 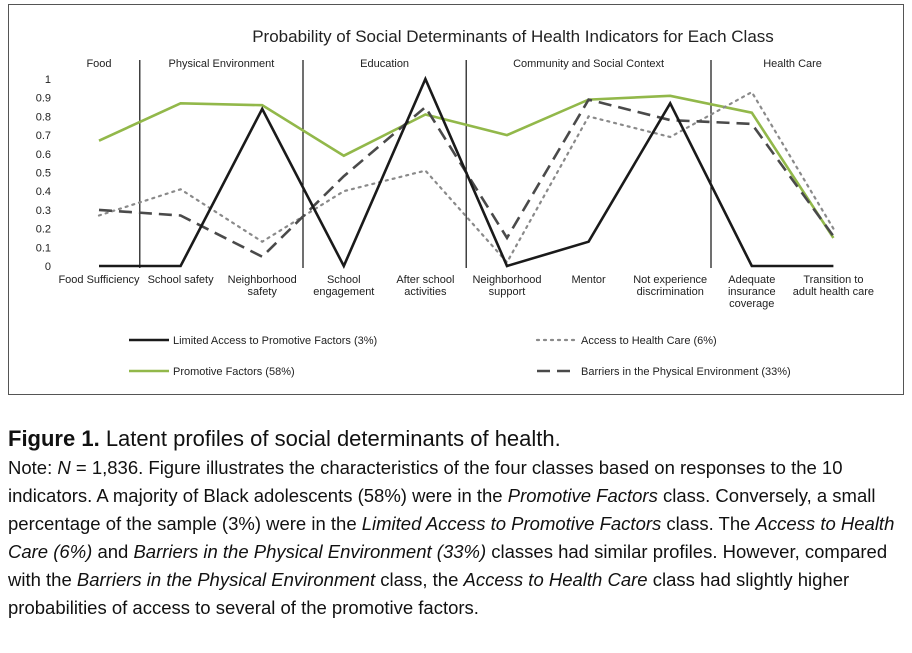 I want to click on x-tick-label: School safety, so click(x=181, y=280).